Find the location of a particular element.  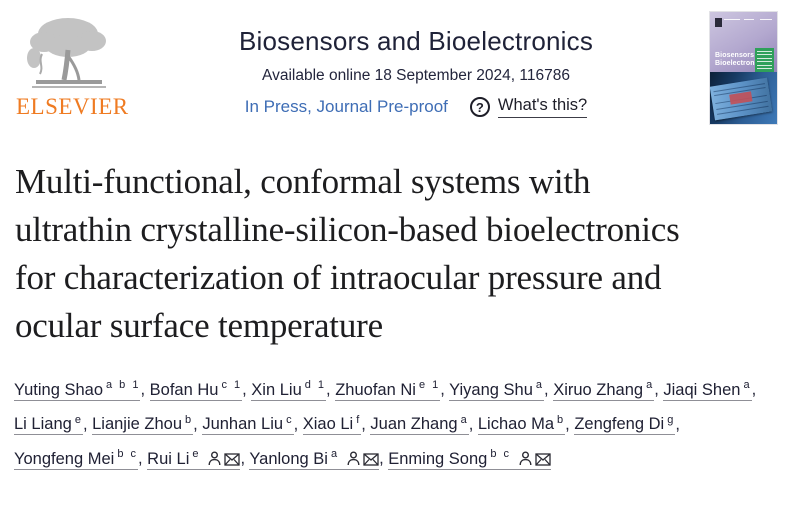

author-name: Lianjie Zhou is located at coordinates (137, 424).